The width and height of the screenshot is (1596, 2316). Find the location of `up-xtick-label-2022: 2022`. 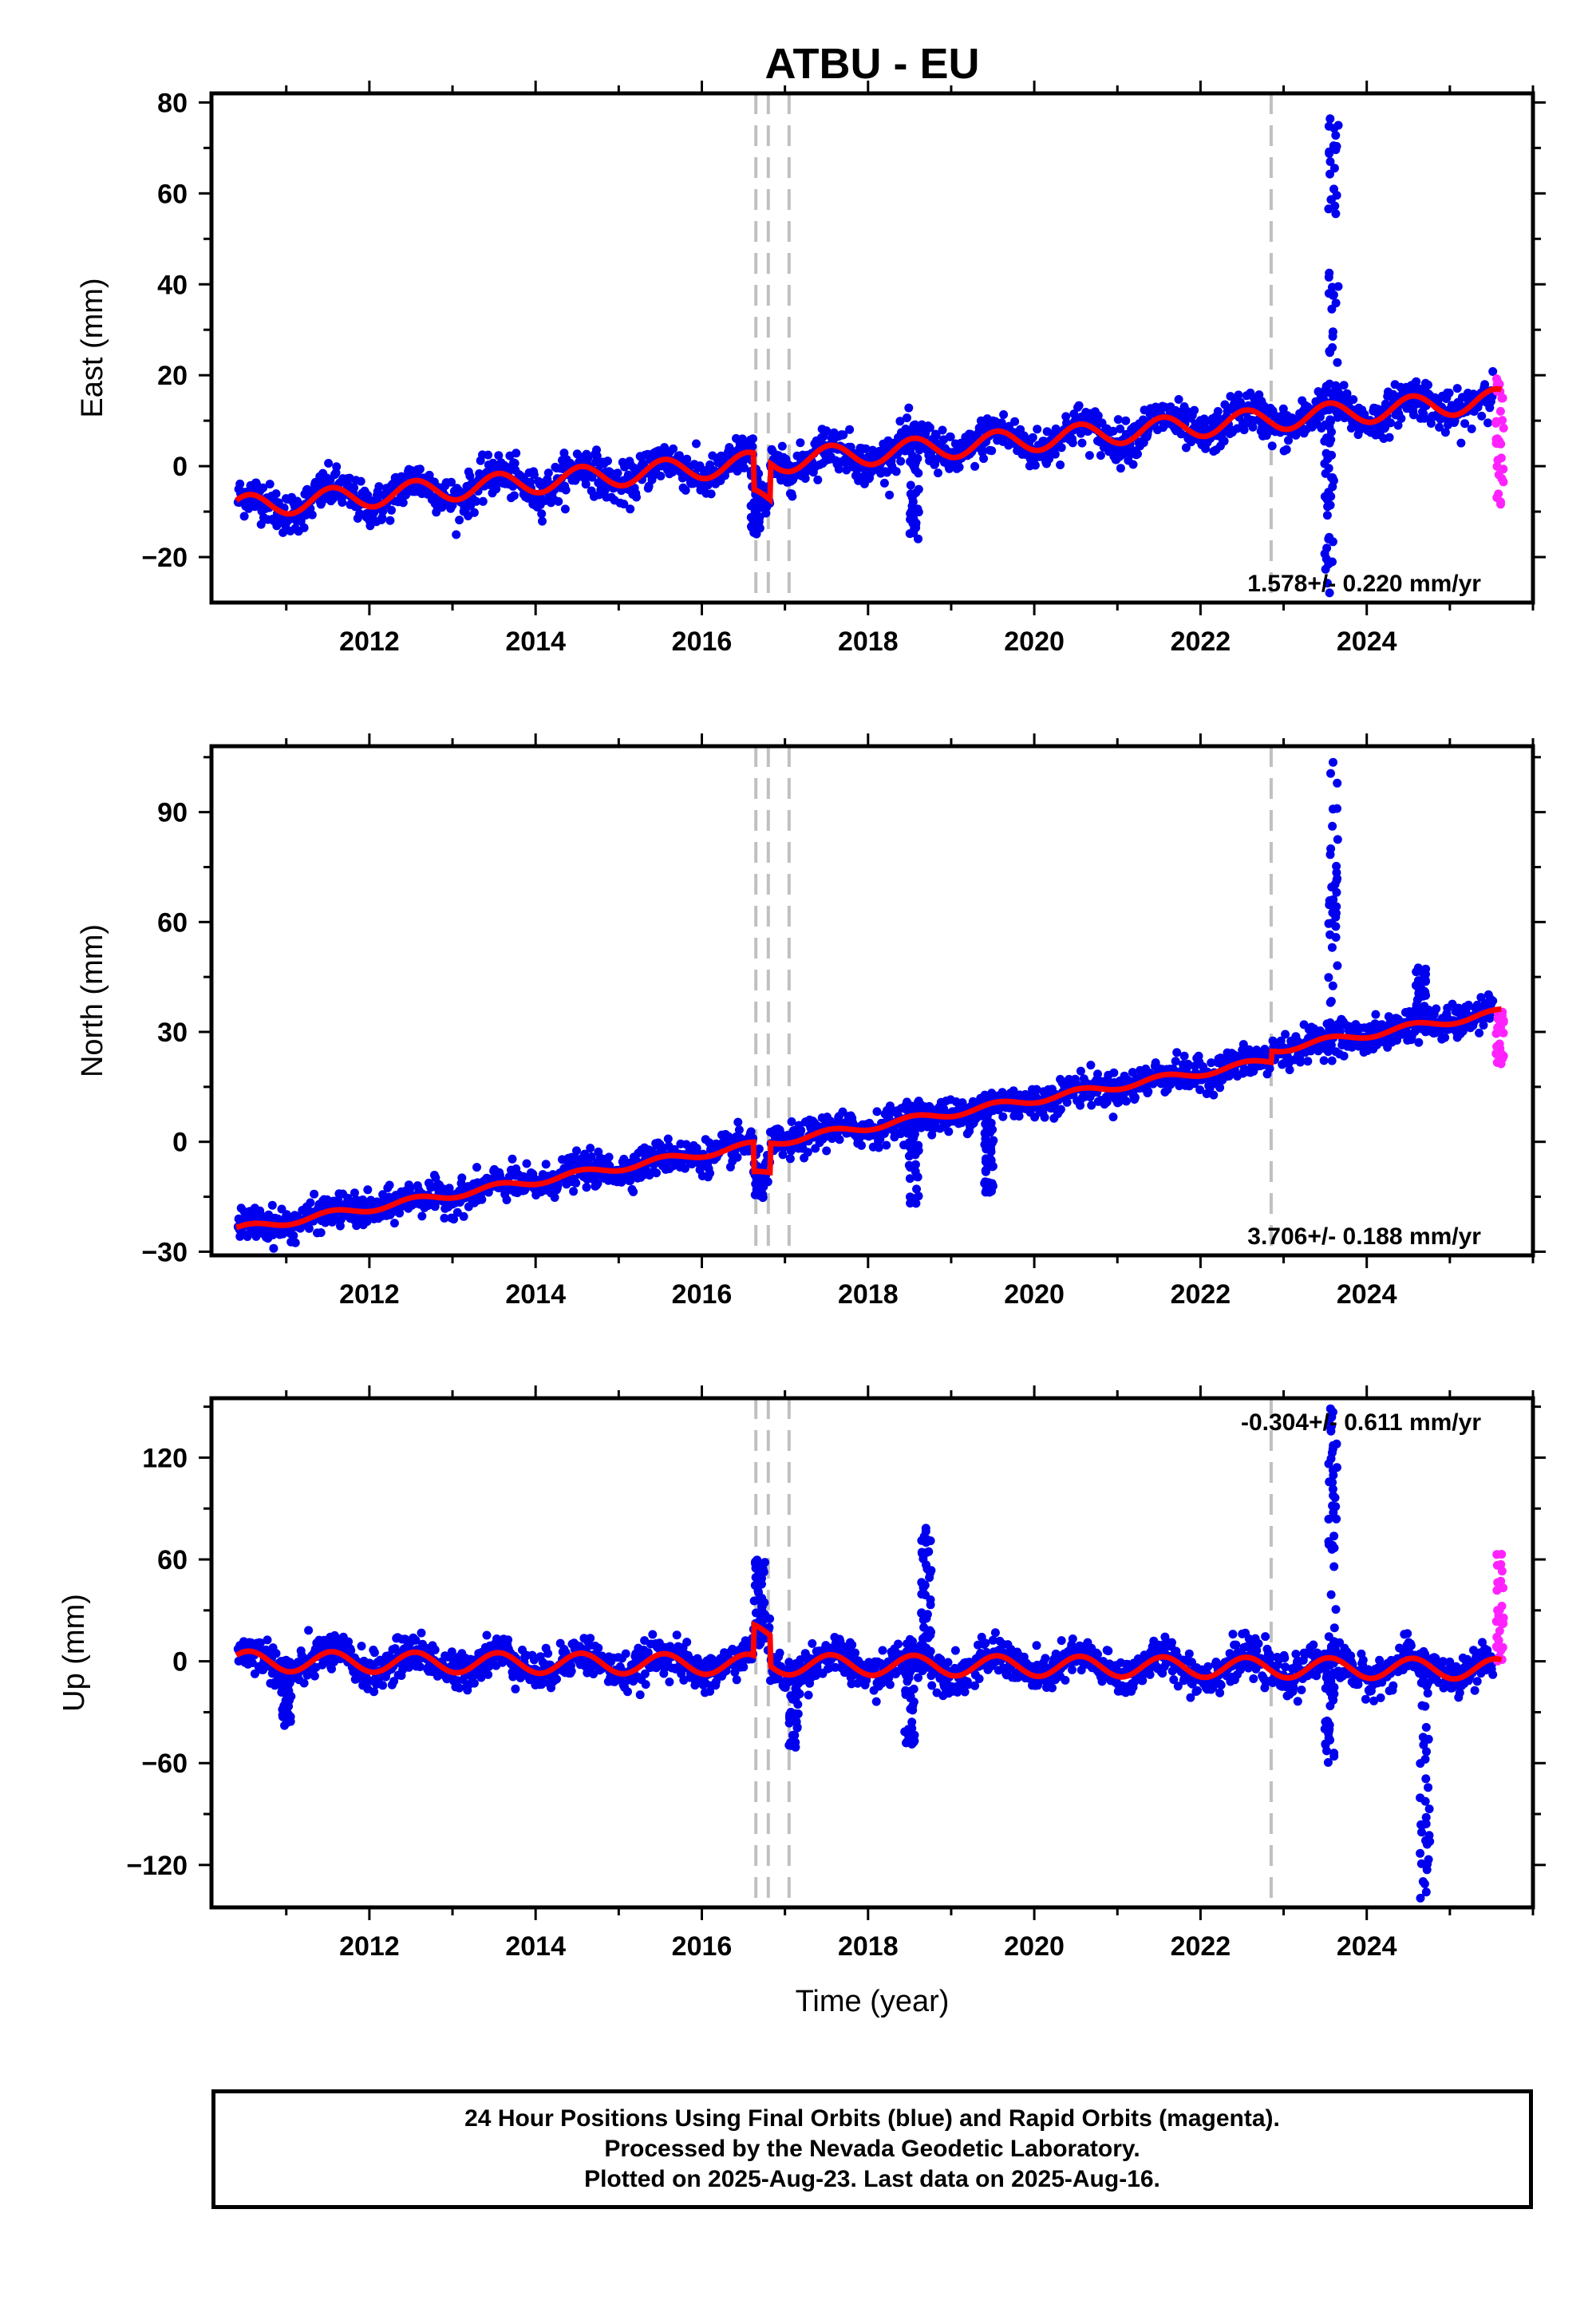

up-xtick-label-2022: 2022 is located at coordinates (1201, 1947).